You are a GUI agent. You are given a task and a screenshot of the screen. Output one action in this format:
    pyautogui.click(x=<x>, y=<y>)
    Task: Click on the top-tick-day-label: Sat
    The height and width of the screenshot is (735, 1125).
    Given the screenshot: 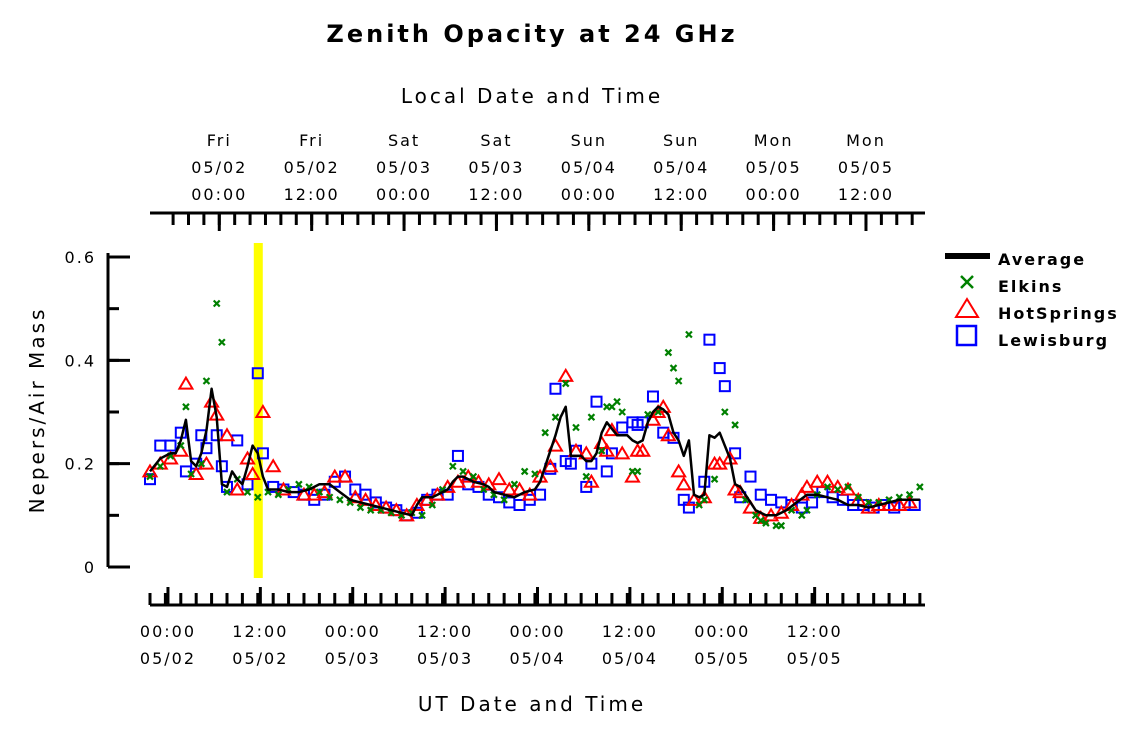 What is the action you would take?
    pyautogui.click(x=496, y=140)
    